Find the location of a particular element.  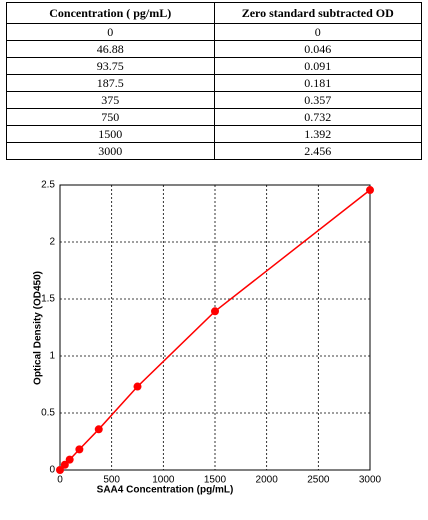

x-tick-label: 1000 is located at coordinates (163, 480).